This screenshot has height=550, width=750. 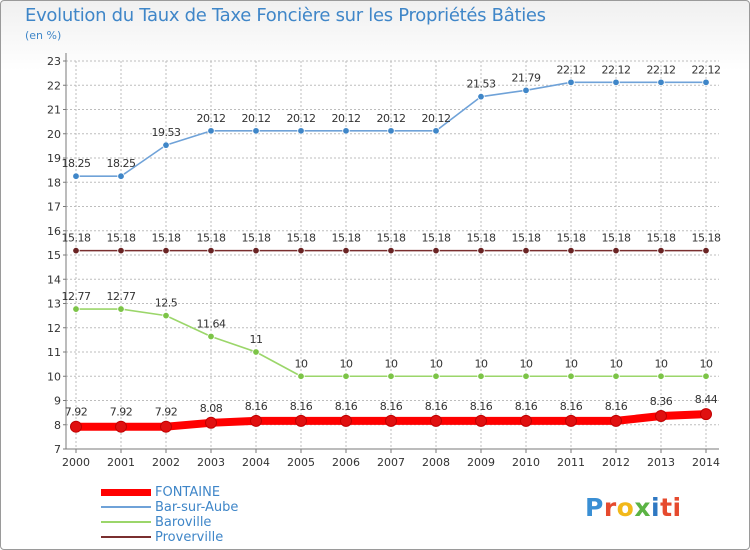 What do you see at coordinates (54, 376) in the screenshot?
I see `y-tick-label: 10` at bounding box center [54, 376].